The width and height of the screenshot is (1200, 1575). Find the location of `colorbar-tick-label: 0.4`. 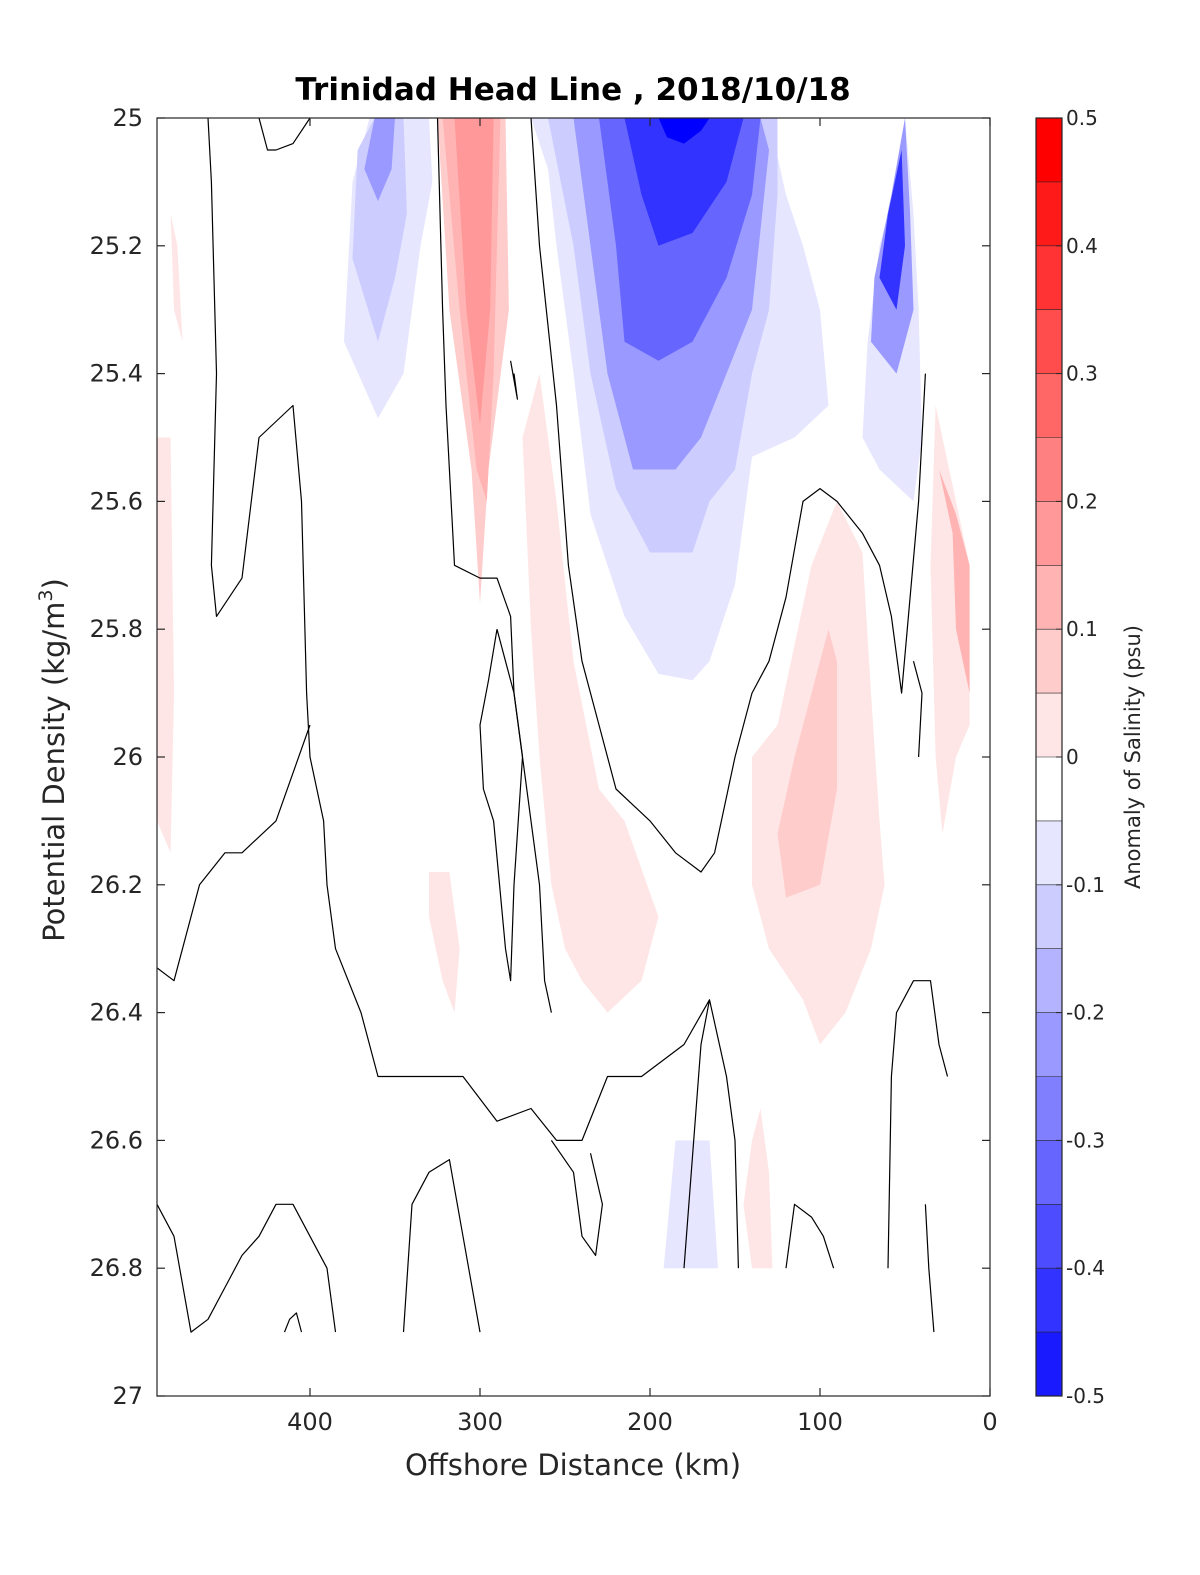

colorbar-tick-label: 0.4 is located at coordinates (1082, 246).